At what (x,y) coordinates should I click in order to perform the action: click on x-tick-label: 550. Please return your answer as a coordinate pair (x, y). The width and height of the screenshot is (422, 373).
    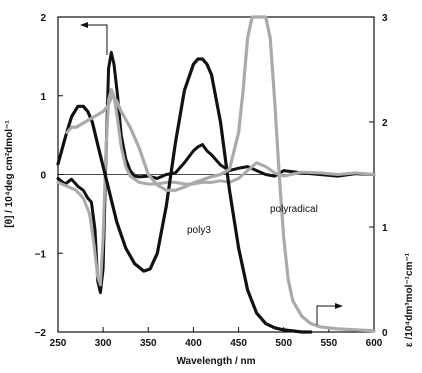
    Looking at the image, I should click on (329, 343).